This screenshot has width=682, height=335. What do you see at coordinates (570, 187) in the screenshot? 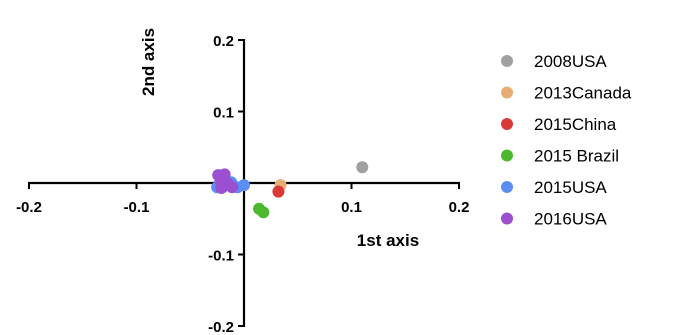
I see `legend-label: 2015USA` at bounding box center [570, 187].